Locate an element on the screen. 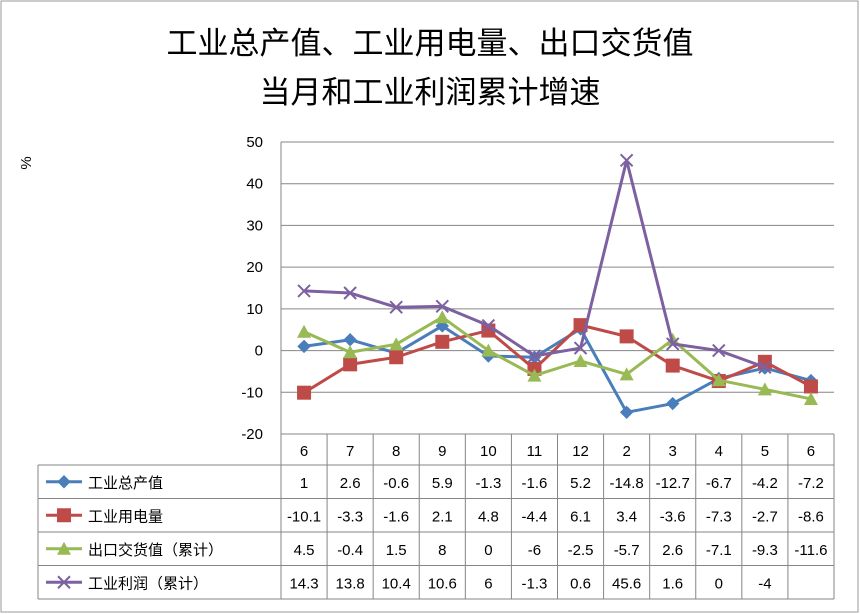 The width and height of the screenshot is (860, 614). table-value-cell: 6.1 is located at coordinates (580, 516).